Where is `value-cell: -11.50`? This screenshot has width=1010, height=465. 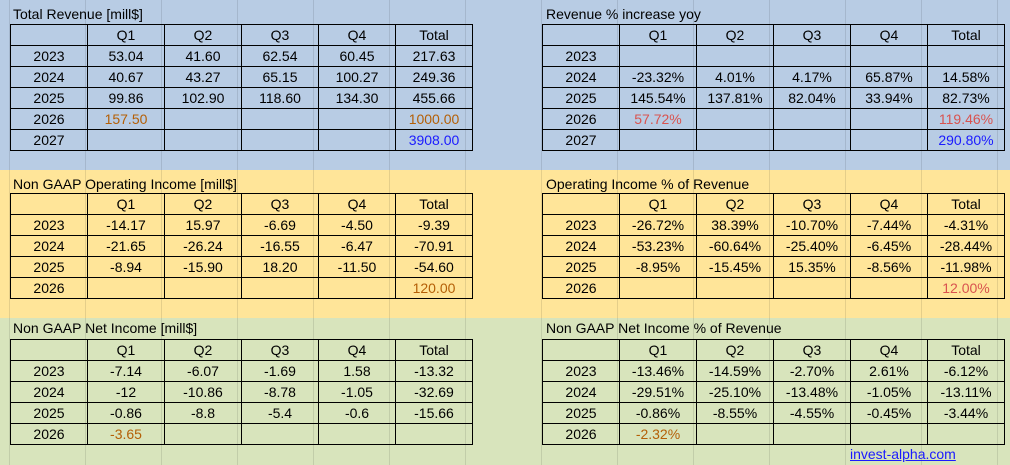 value-cell: -11.50 is located at coordinates (357, 267).